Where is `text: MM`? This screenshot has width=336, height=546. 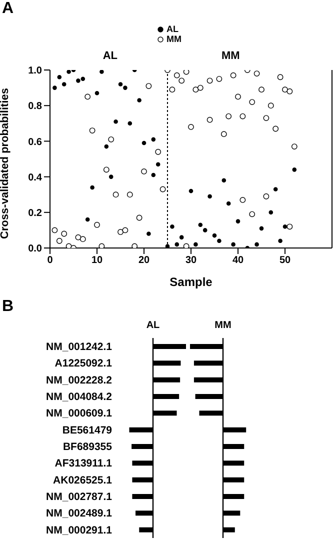 text: MM is located at coordinates (230, 56).